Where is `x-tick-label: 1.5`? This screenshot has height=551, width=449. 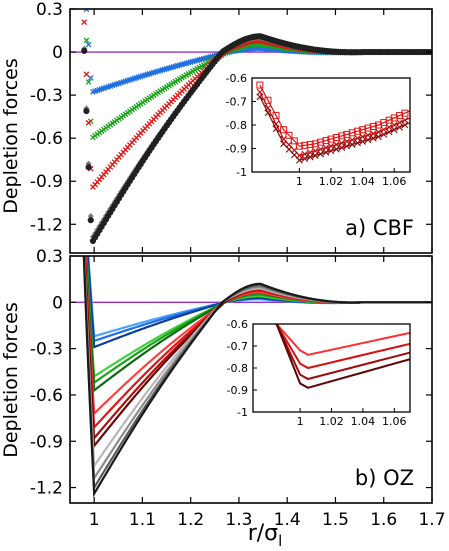 x-tick-label: 1.5 is located at coordinates (335, 520).